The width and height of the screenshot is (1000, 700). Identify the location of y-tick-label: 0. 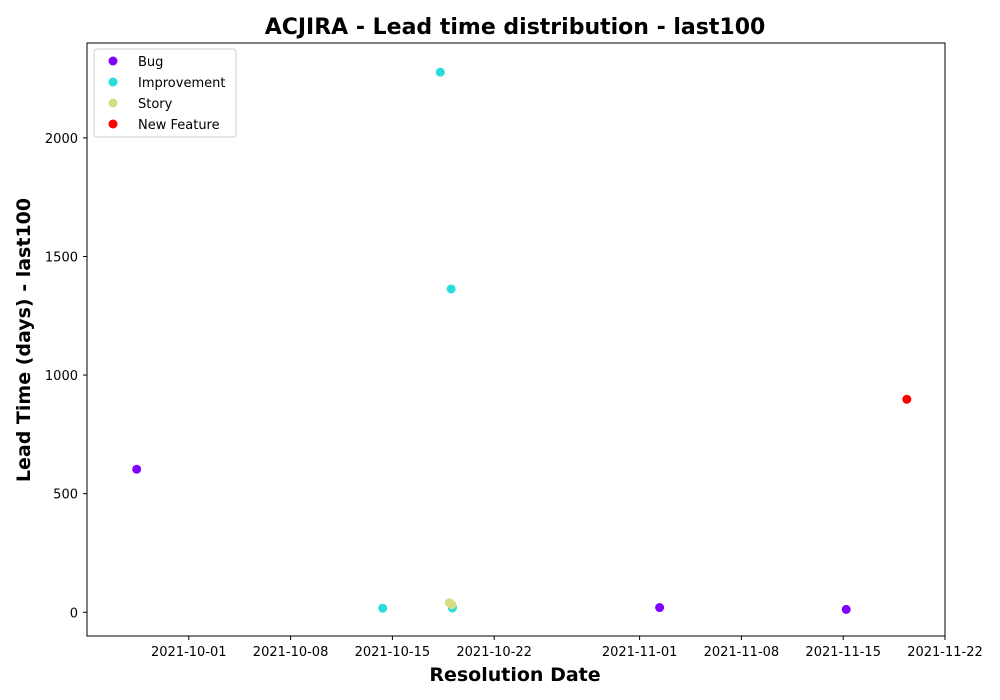
(74, 613).